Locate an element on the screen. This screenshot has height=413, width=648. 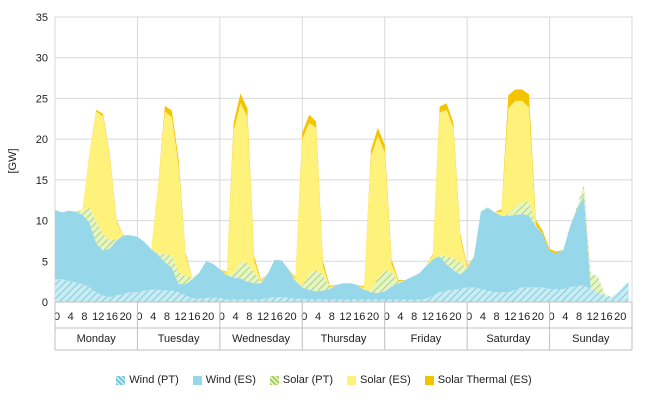
legend-item: Wind (PT) is located at coordinates (147, 380).